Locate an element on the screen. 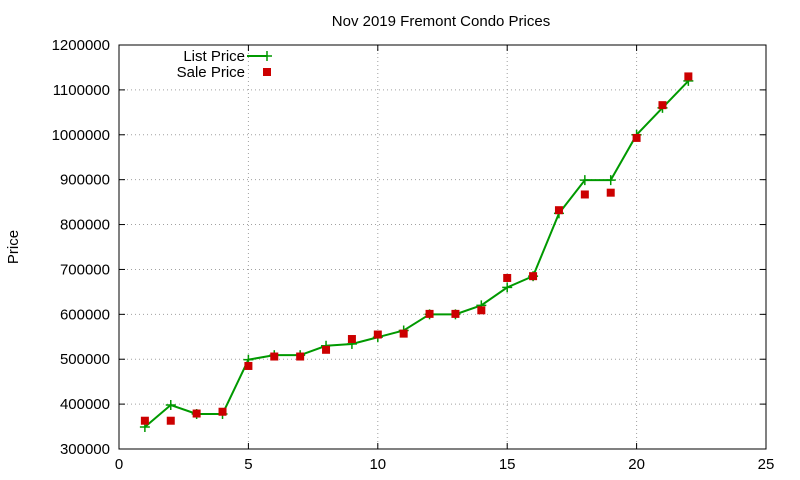 This screenshot has height=480, width=800. y-tick-label: 700000 is located at coordinates (85, 269).